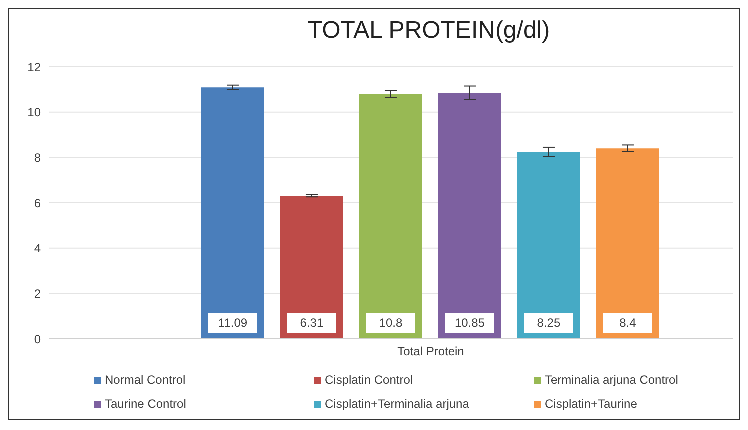 Image resolution: width=748 pixels, height=430 pixels. What do you see at coordinates (628, 323) in the screenshot?
I see `data-label: 8.4` at bounding box center [628, 323].